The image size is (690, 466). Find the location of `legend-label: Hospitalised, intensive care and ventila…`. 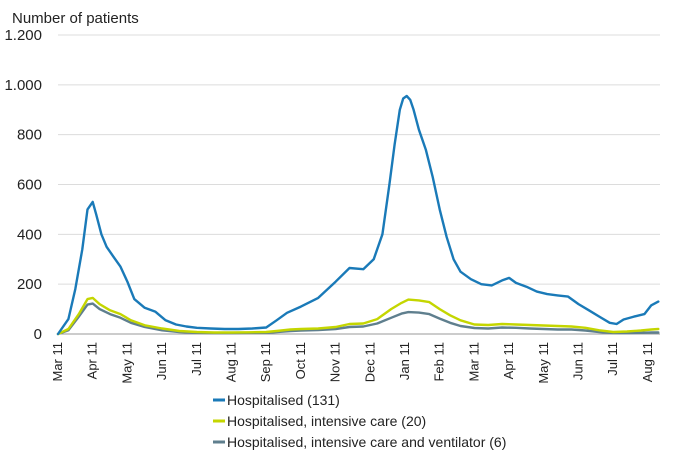

legend-label: Hospitalised, intensive care and ventila… is located at coordinates (366, 442).